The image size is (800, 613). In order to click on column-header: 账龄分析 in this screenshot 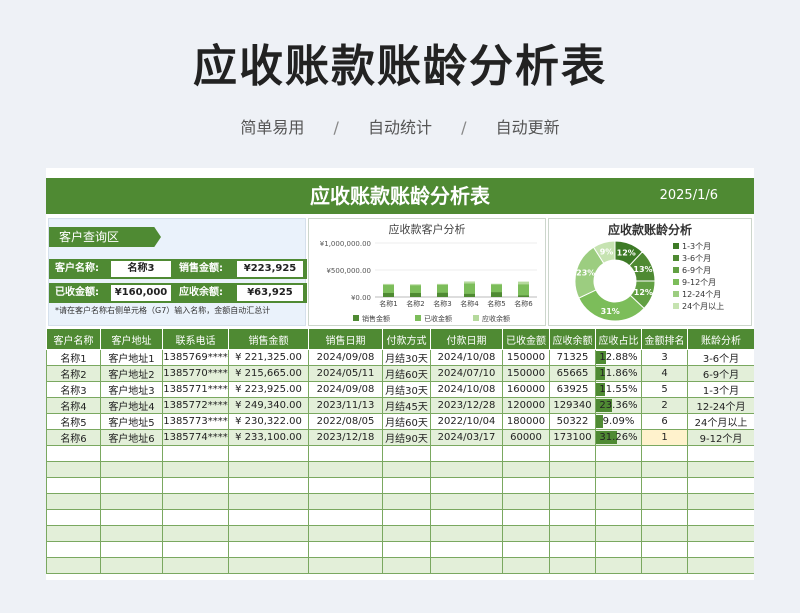, I will do `click(720, 339)`.